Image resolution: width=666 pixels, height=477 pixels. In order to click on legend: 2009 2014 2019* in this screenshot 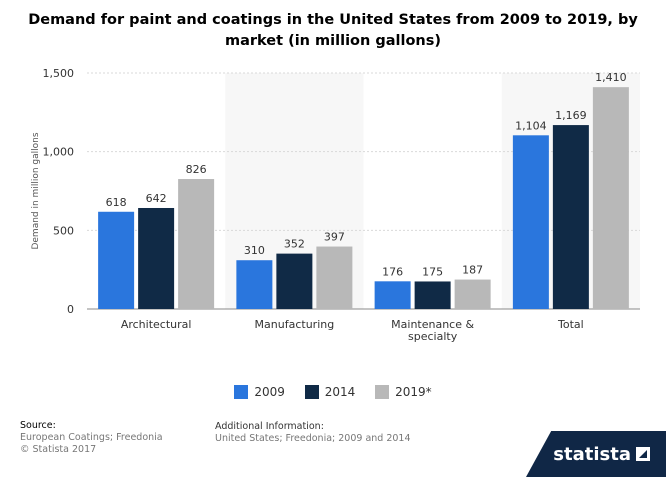, I will do `click(333, 393)`.